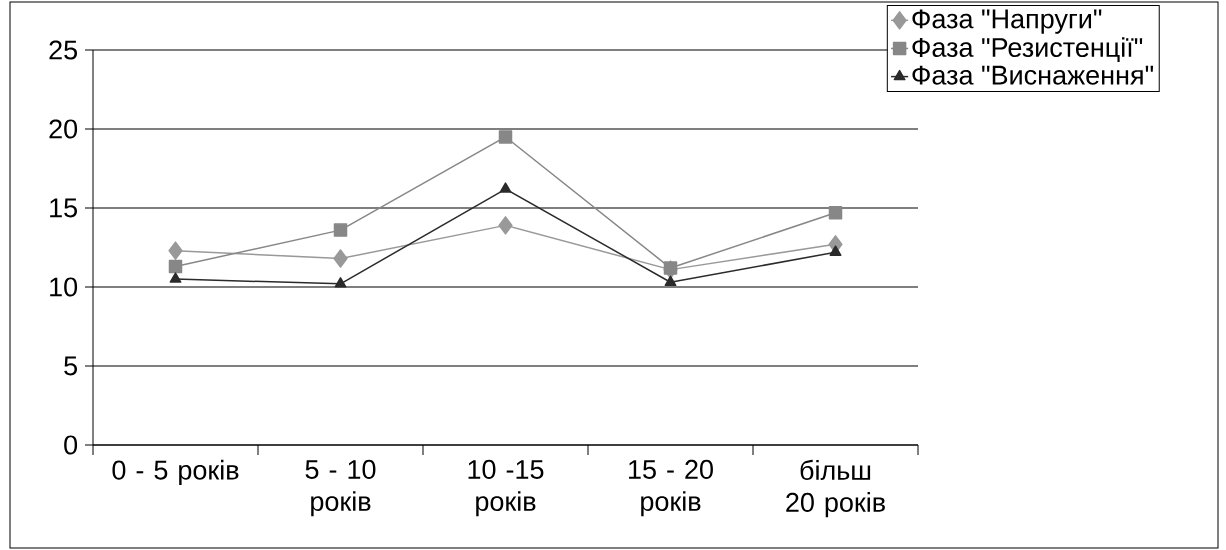 This screenshot has height=550, width=1226. I want to click on x-tick-label: 10 -15 років, so click(506, 488).